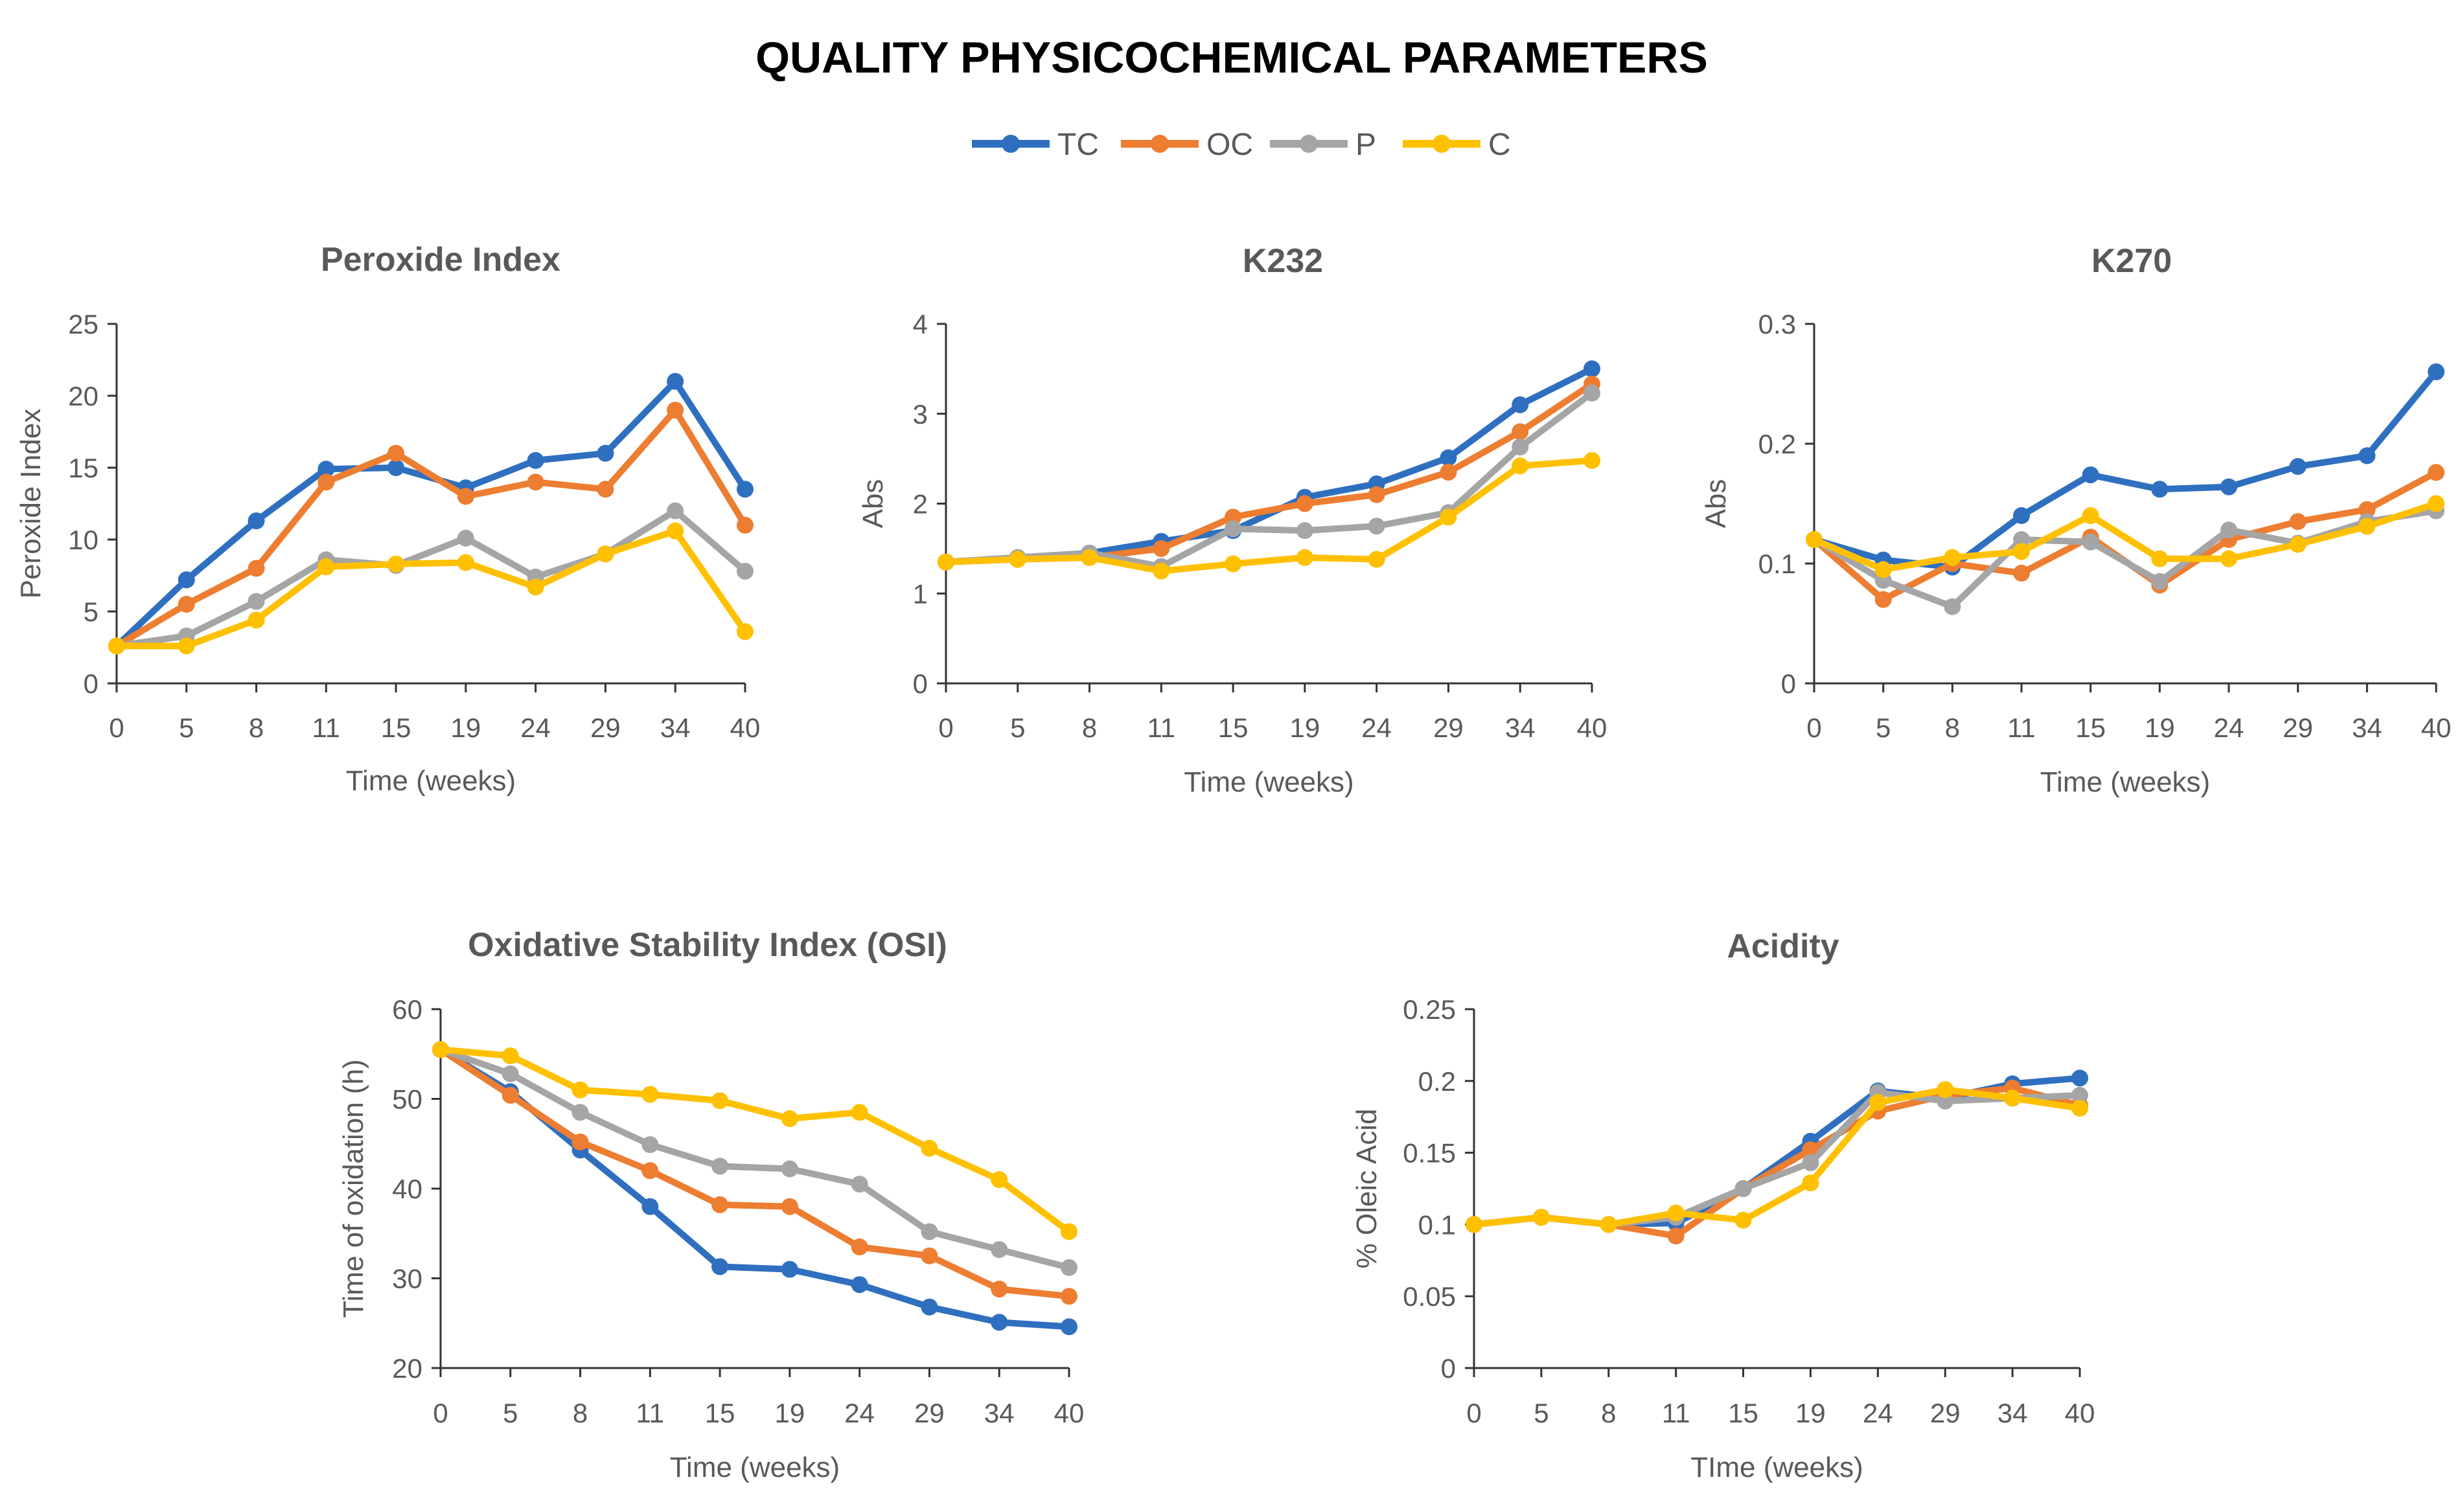 Image resolution: width=2464 pixels, height=1506 pixels. I want to click on x-tick-label: 11, so click(1676, 1413).